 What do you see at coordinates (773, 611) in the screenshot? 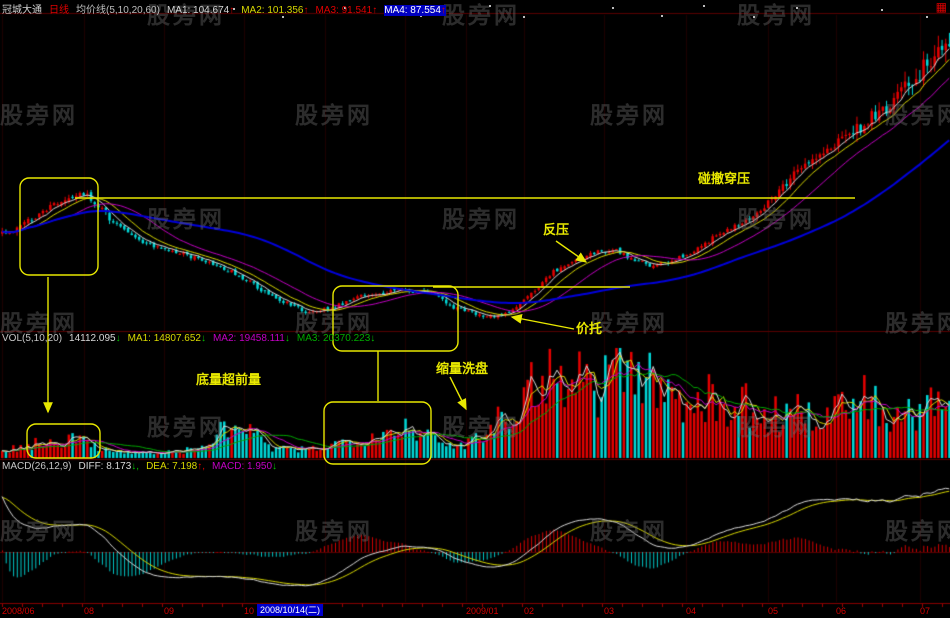
I see `axis-label-8: 05` at bounding box center [773, 611].